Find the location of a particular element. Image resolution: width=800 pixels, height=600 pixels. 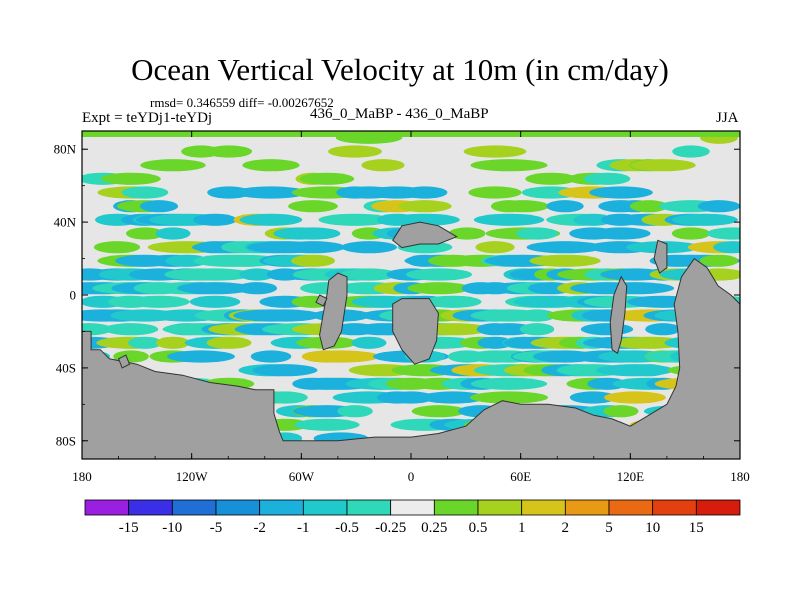

colorbar-label: -0.25 is located at coordinates (390, 528).